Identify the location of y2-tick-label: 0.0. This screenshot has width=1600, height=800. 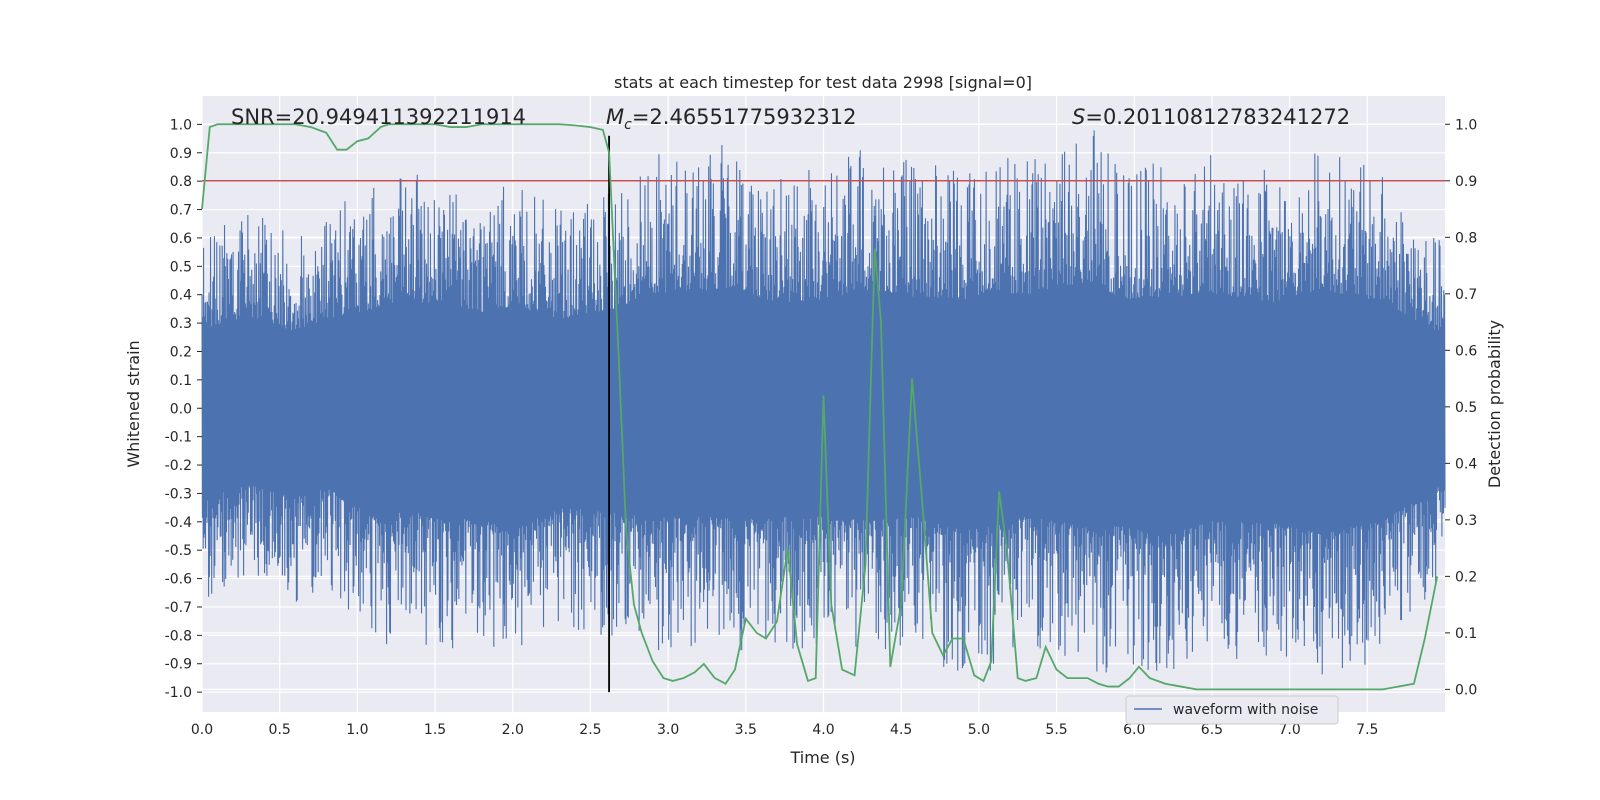
(1466, 690).